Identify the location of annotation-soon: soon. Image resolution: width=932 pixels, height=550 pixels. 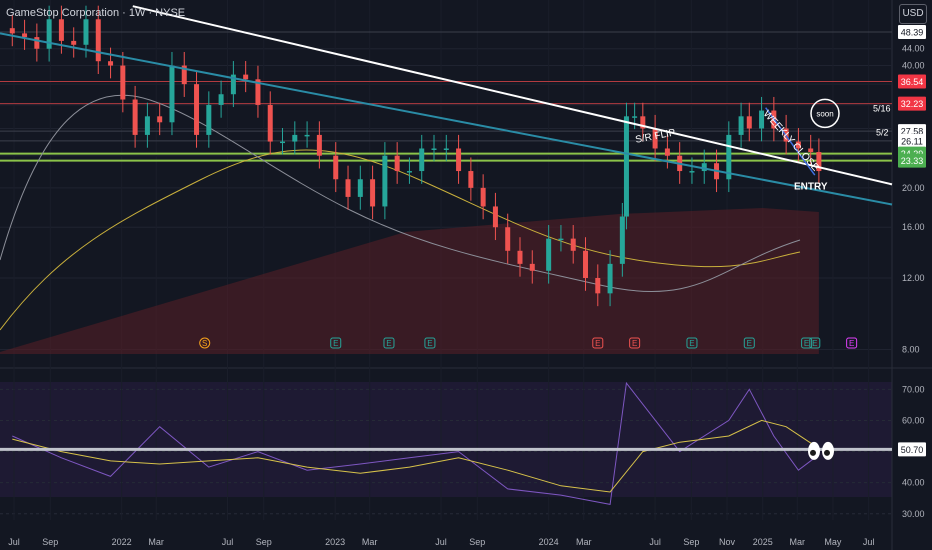
(824, 113).